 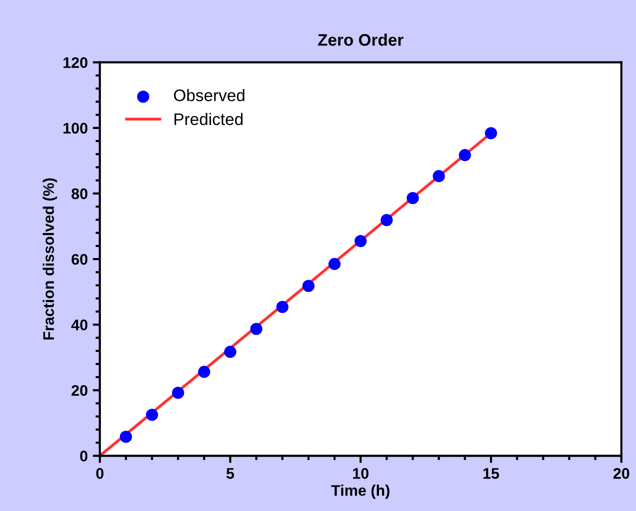 What do you see at coordinates (84, 456) in the screenshot?
I see `y-tick-label: 0` at bounding box center [84, 456].